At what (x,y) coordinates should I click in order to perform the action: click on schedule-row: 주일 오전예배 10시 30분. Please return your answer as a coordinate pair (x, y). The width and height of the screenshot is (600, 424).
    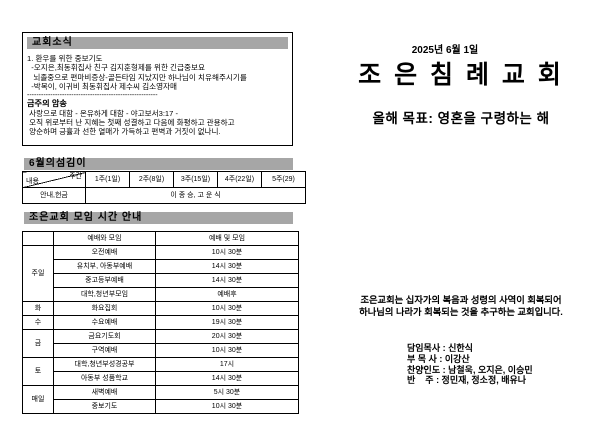
    Looking at the image, I should click on (160, 273).